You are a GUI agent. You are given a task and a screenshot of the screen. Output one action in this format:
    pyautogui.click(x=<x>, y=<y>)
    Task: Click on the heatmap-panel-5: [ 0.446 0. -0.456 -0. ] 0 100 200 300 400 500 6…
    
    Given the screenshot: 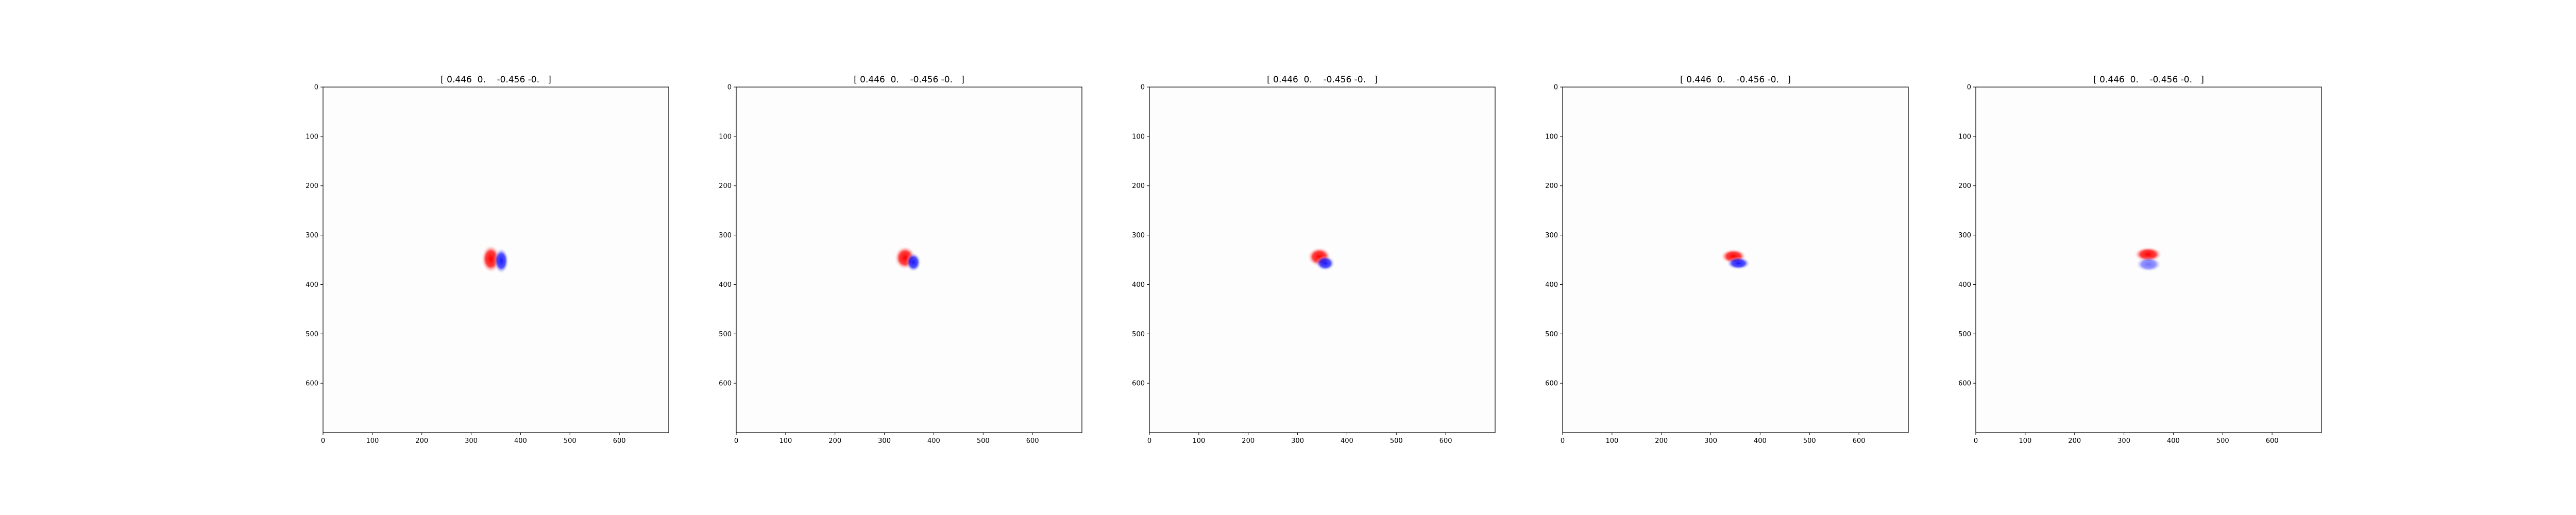 What is the action you would take?
    pyautogui.click(x=2140, y=260)
    